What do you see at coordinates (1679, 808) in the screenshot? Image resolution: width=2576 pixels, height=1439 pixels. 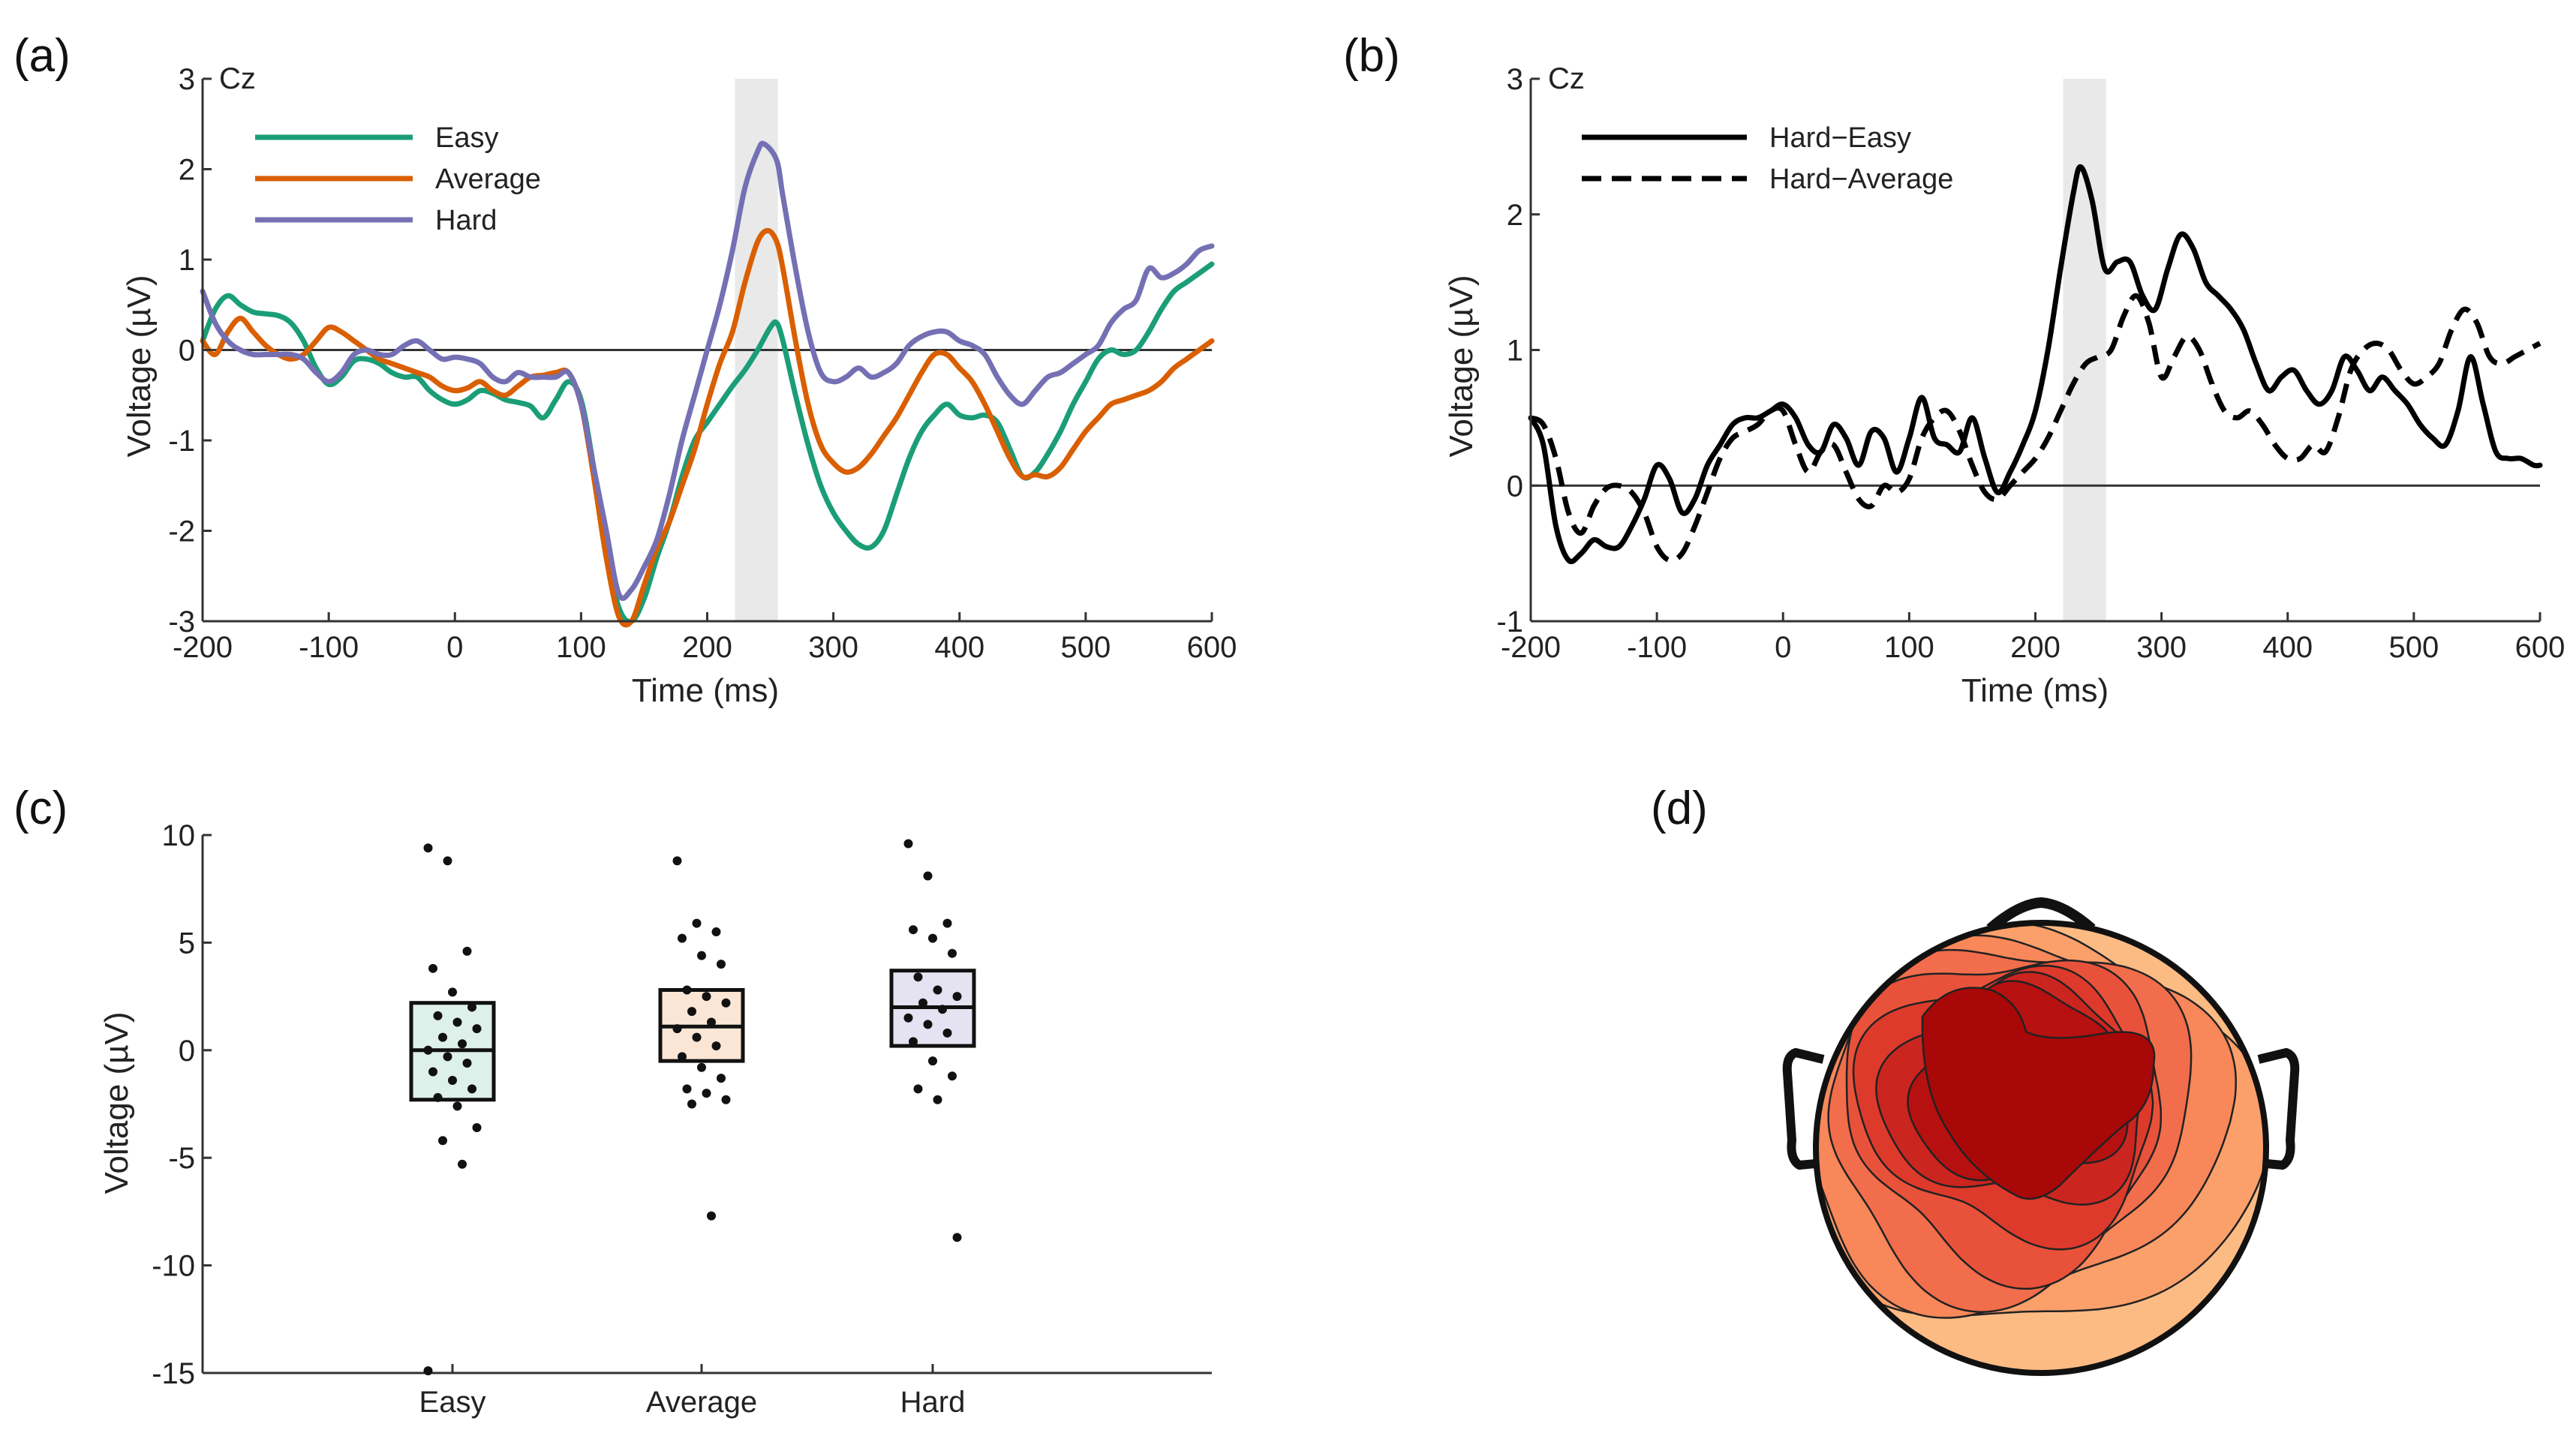 I see `panel-label-d: (d)` at bounding box center [1679, 808].